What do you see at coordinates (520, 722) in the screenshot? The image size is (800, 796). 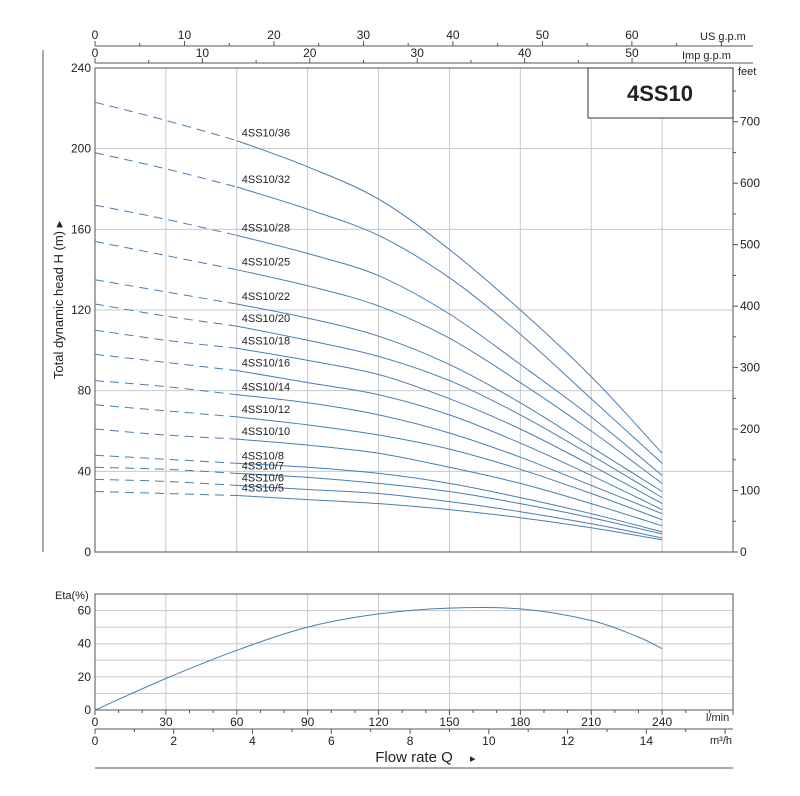 I see `lmin-tick-label: 180` at bounding box center [520, 722].